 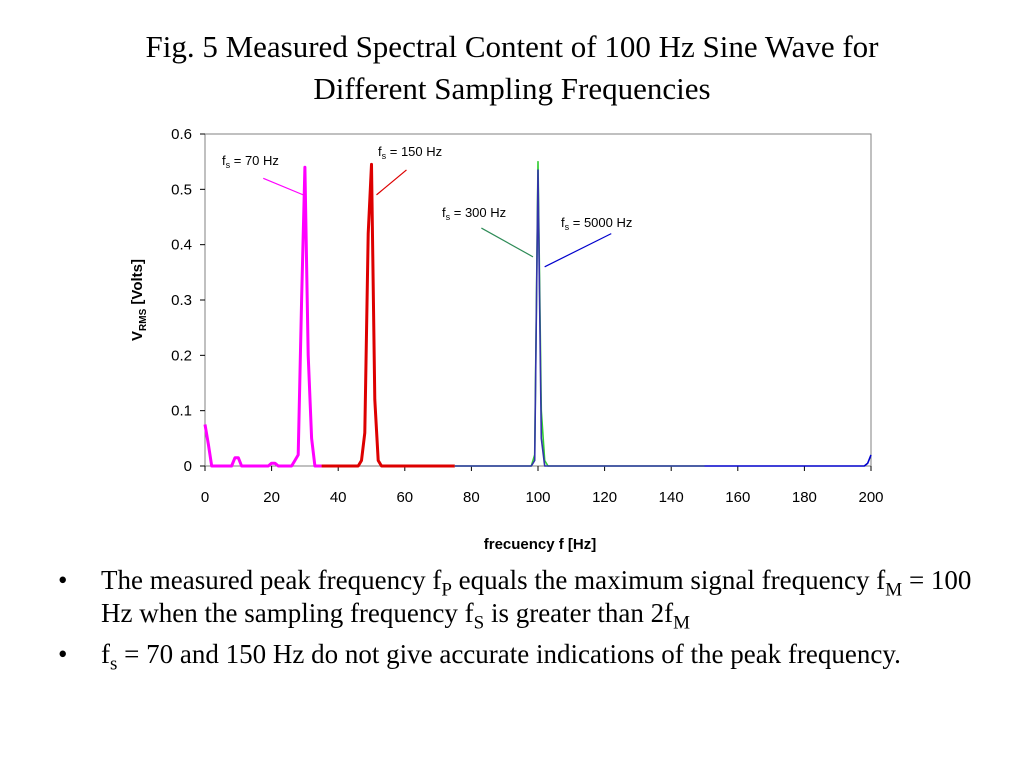 What do you see at coordinates (105, 654) in the screenshot?
I see `bullet-text: f` at bounding box center [105, 654].